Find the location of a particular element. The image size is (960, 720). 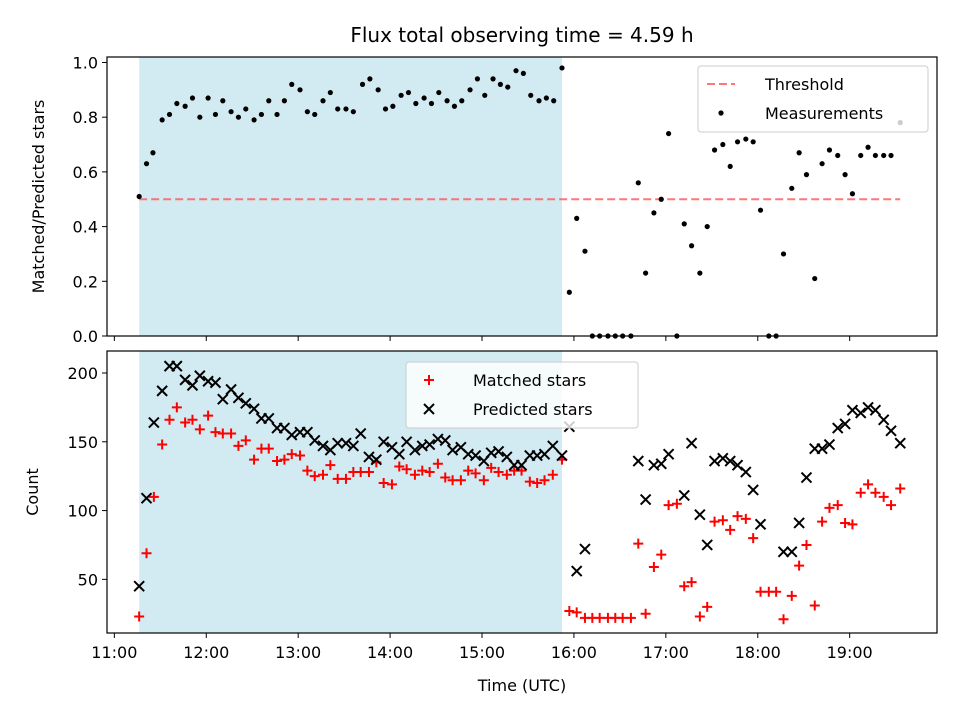

x-tick-label: 14:00 is located at coordinates (390, 652).